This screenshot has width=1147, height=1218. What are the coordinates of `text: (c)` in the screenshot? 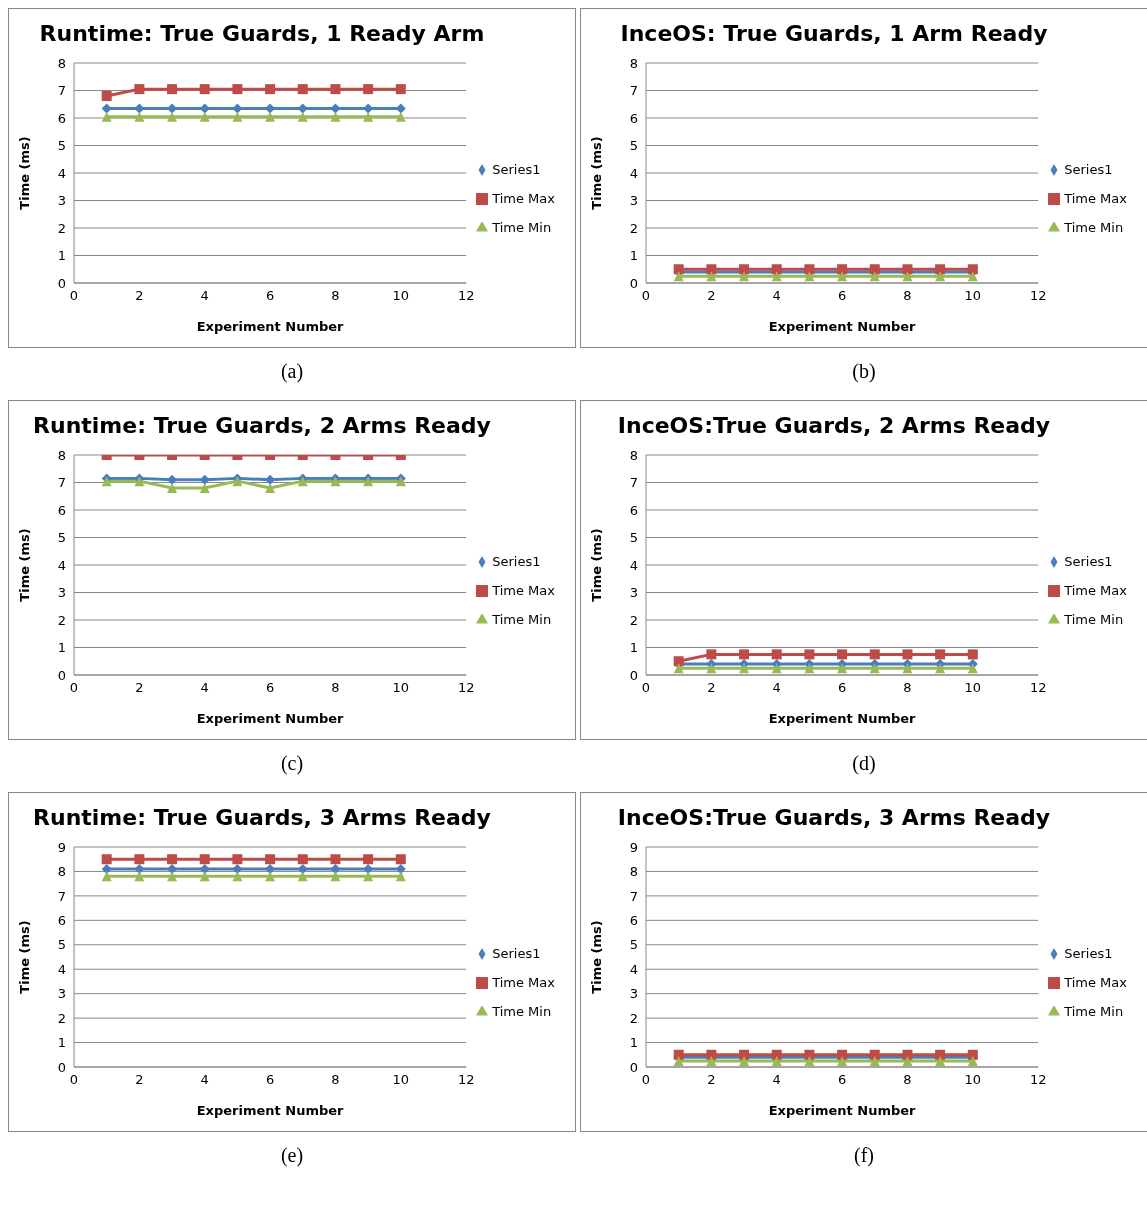 It's located at (292, 763).